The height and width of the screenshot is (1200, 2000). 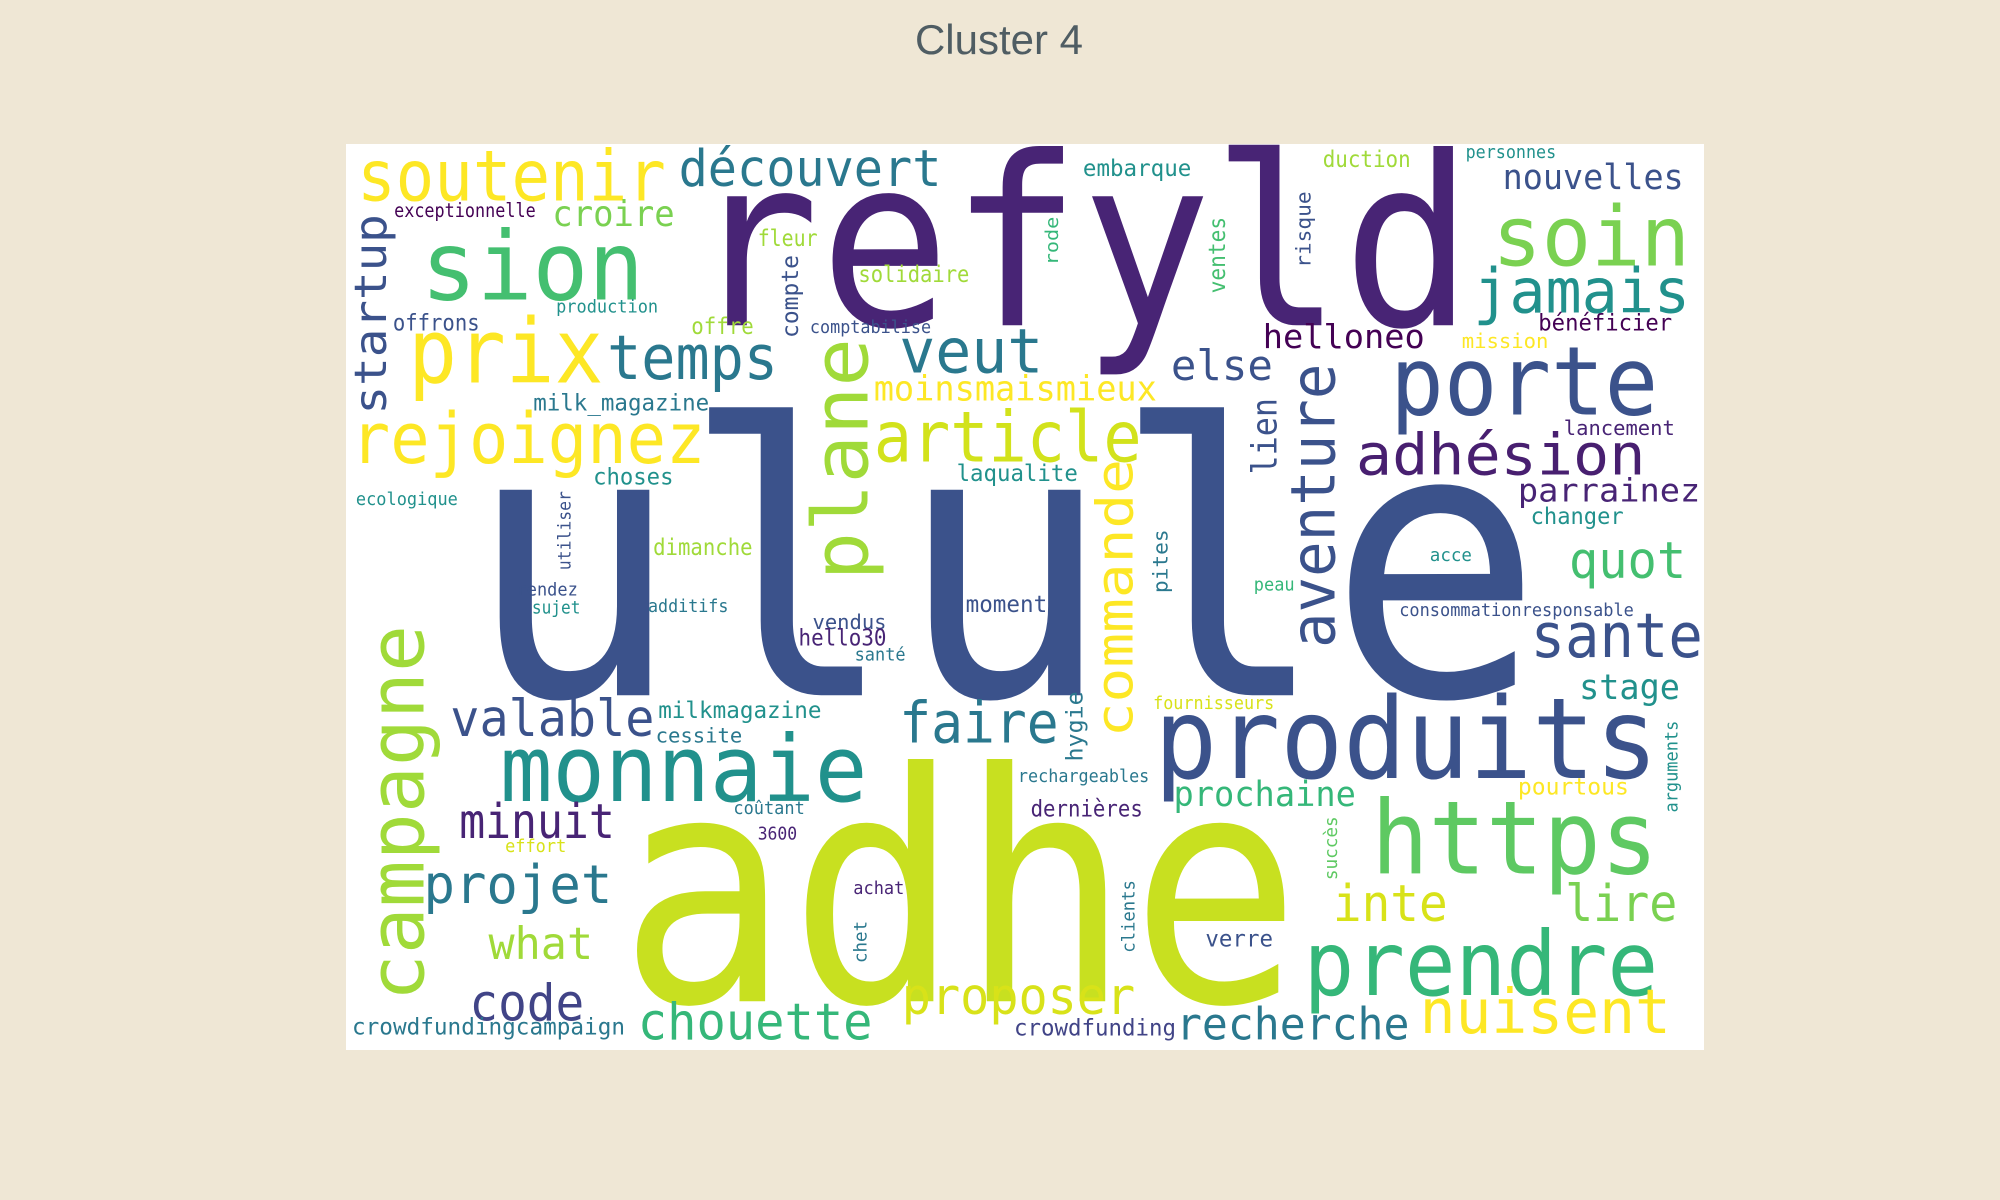 What do you see at coordinates (1116, 598) in the screenshot?
I see `word: commande` at bounding box center [1116, 598].